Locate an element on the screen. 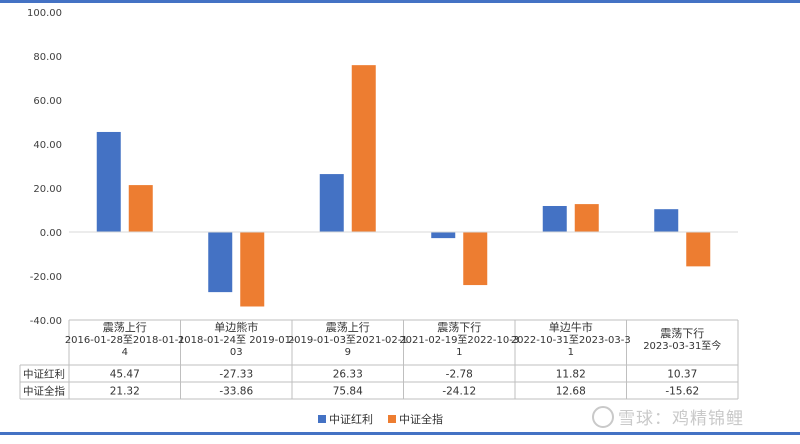 The height and width of the screenshot is (444, 800). x-tick-label: 03 is located at coordinates (236, 352).